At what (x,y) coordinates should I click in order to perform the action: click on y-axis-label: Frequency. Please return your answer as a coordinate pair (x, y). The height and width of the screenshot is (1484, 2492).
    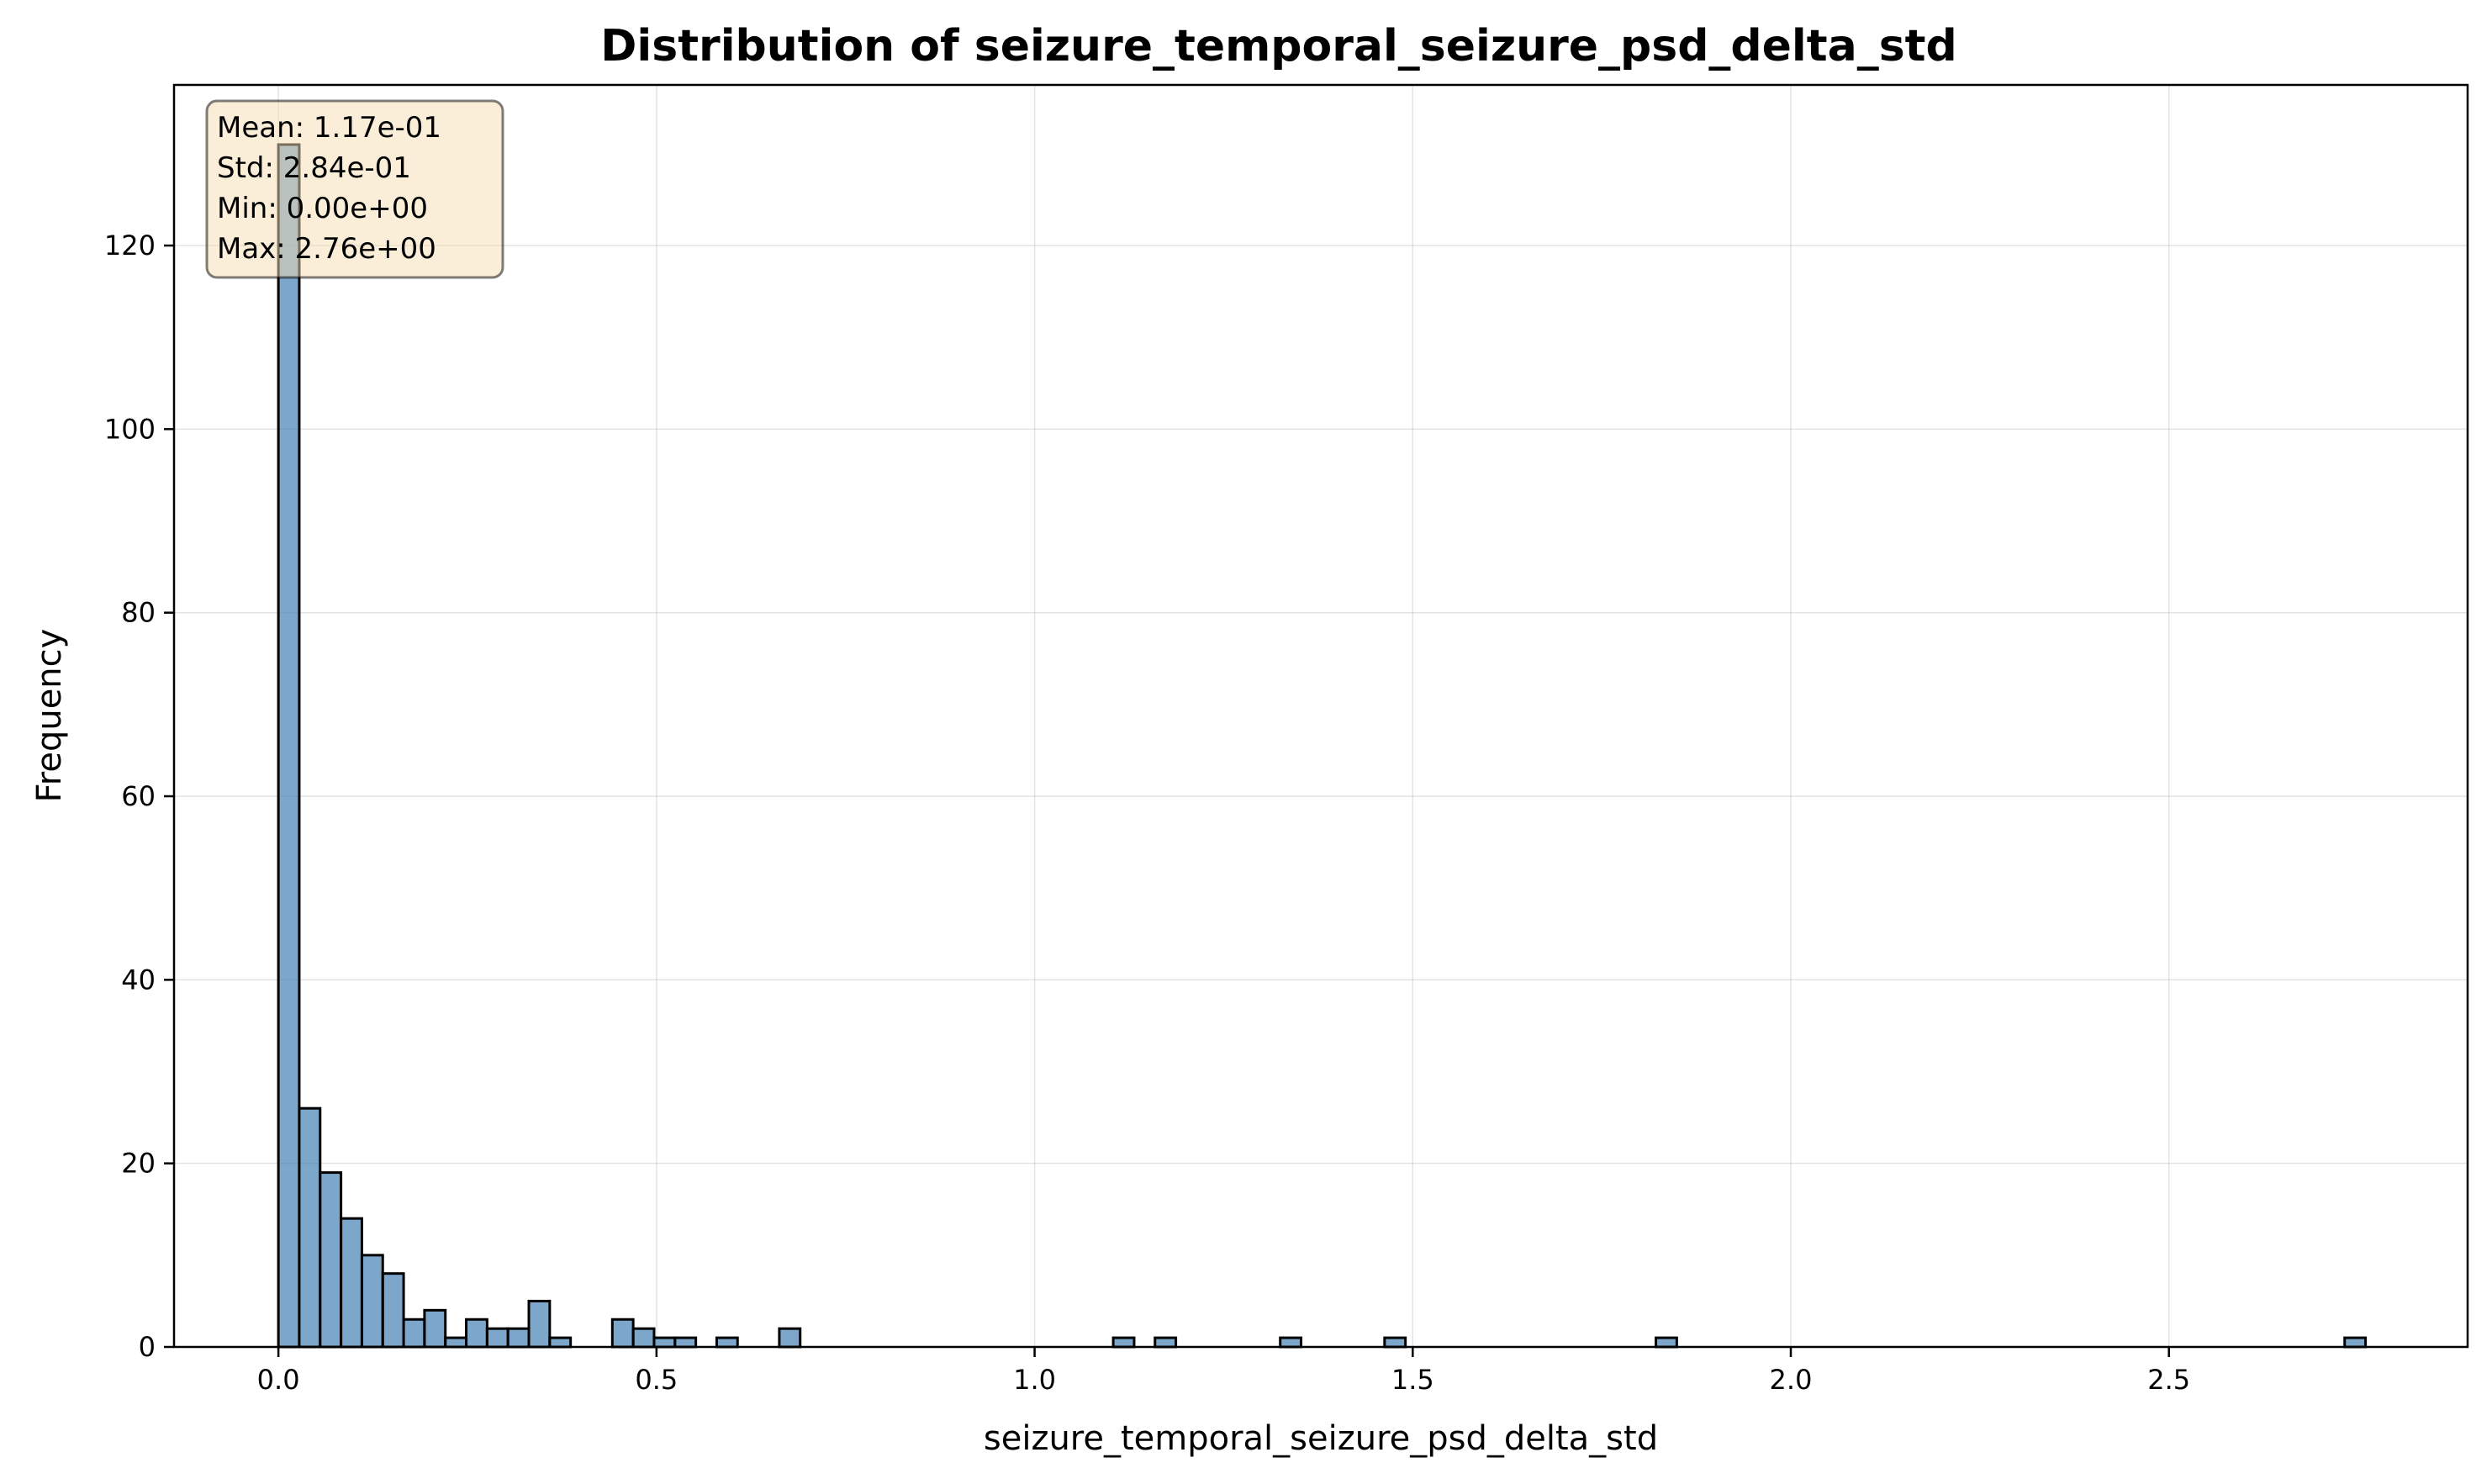
    Looking at the image, I should click on (49, 716).